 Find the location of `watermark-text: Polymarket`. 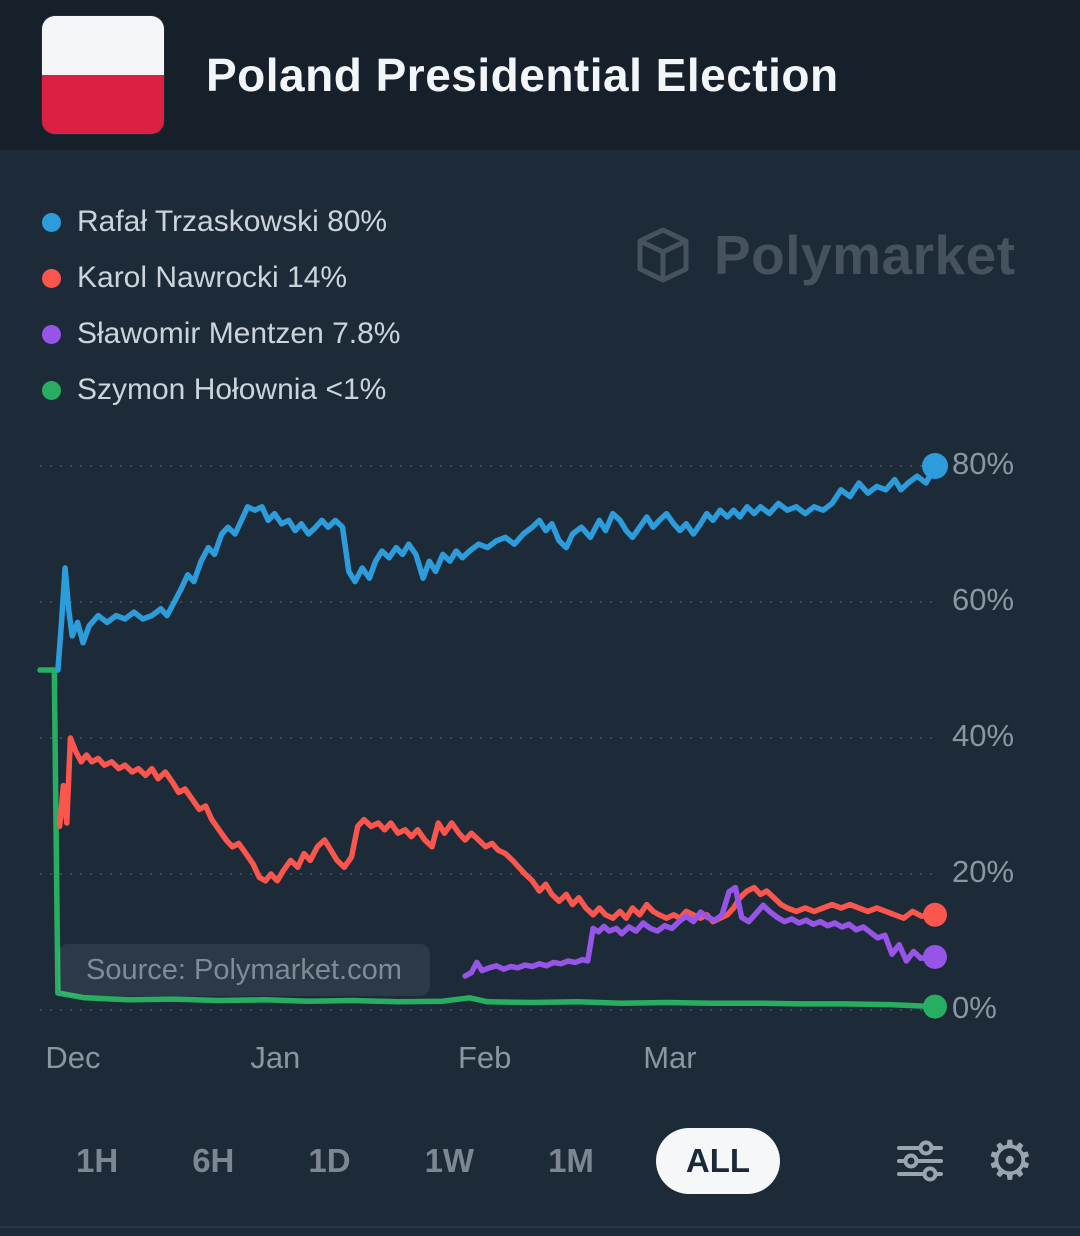

watermark-text: Polymarket is located at coordinates (865, 255).